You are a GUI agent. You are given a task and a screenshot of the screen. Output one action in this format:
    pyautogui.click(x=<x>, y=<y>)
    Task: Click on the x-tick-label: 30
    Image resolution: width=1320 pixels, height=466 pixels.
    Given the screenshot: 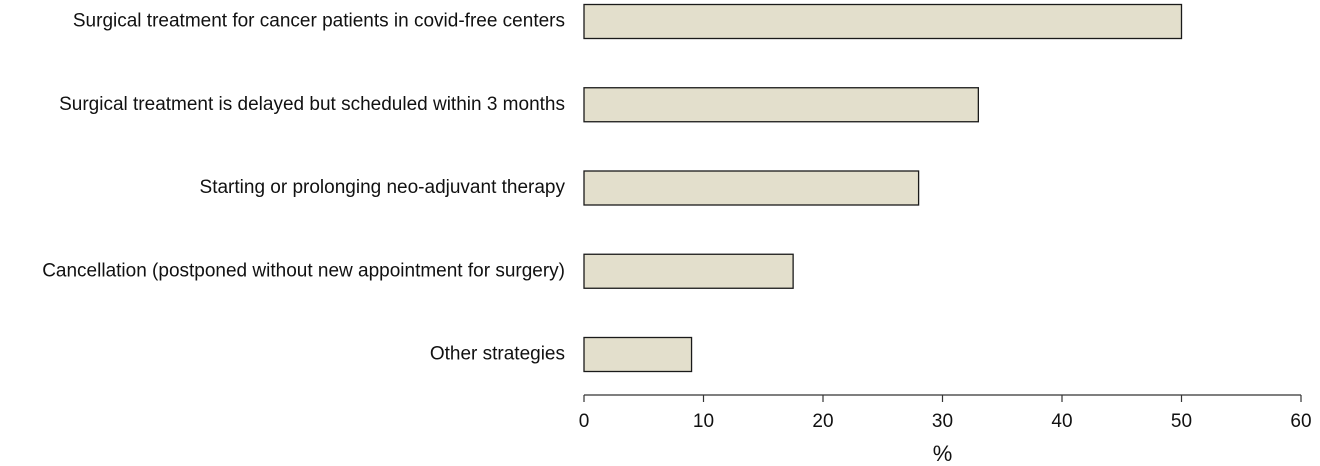 What is the action you would take?
    pyautogui.click(x=942, y=421)
    